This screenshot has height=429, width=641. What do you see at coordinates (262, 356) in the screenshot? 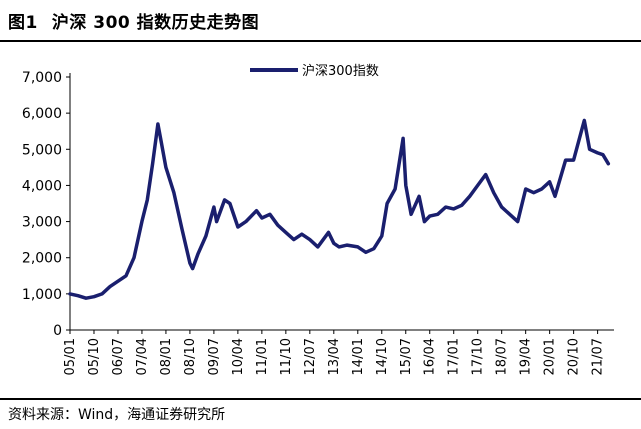
I see `x-tick-label: 11/01` at bounding box center [262, 356].